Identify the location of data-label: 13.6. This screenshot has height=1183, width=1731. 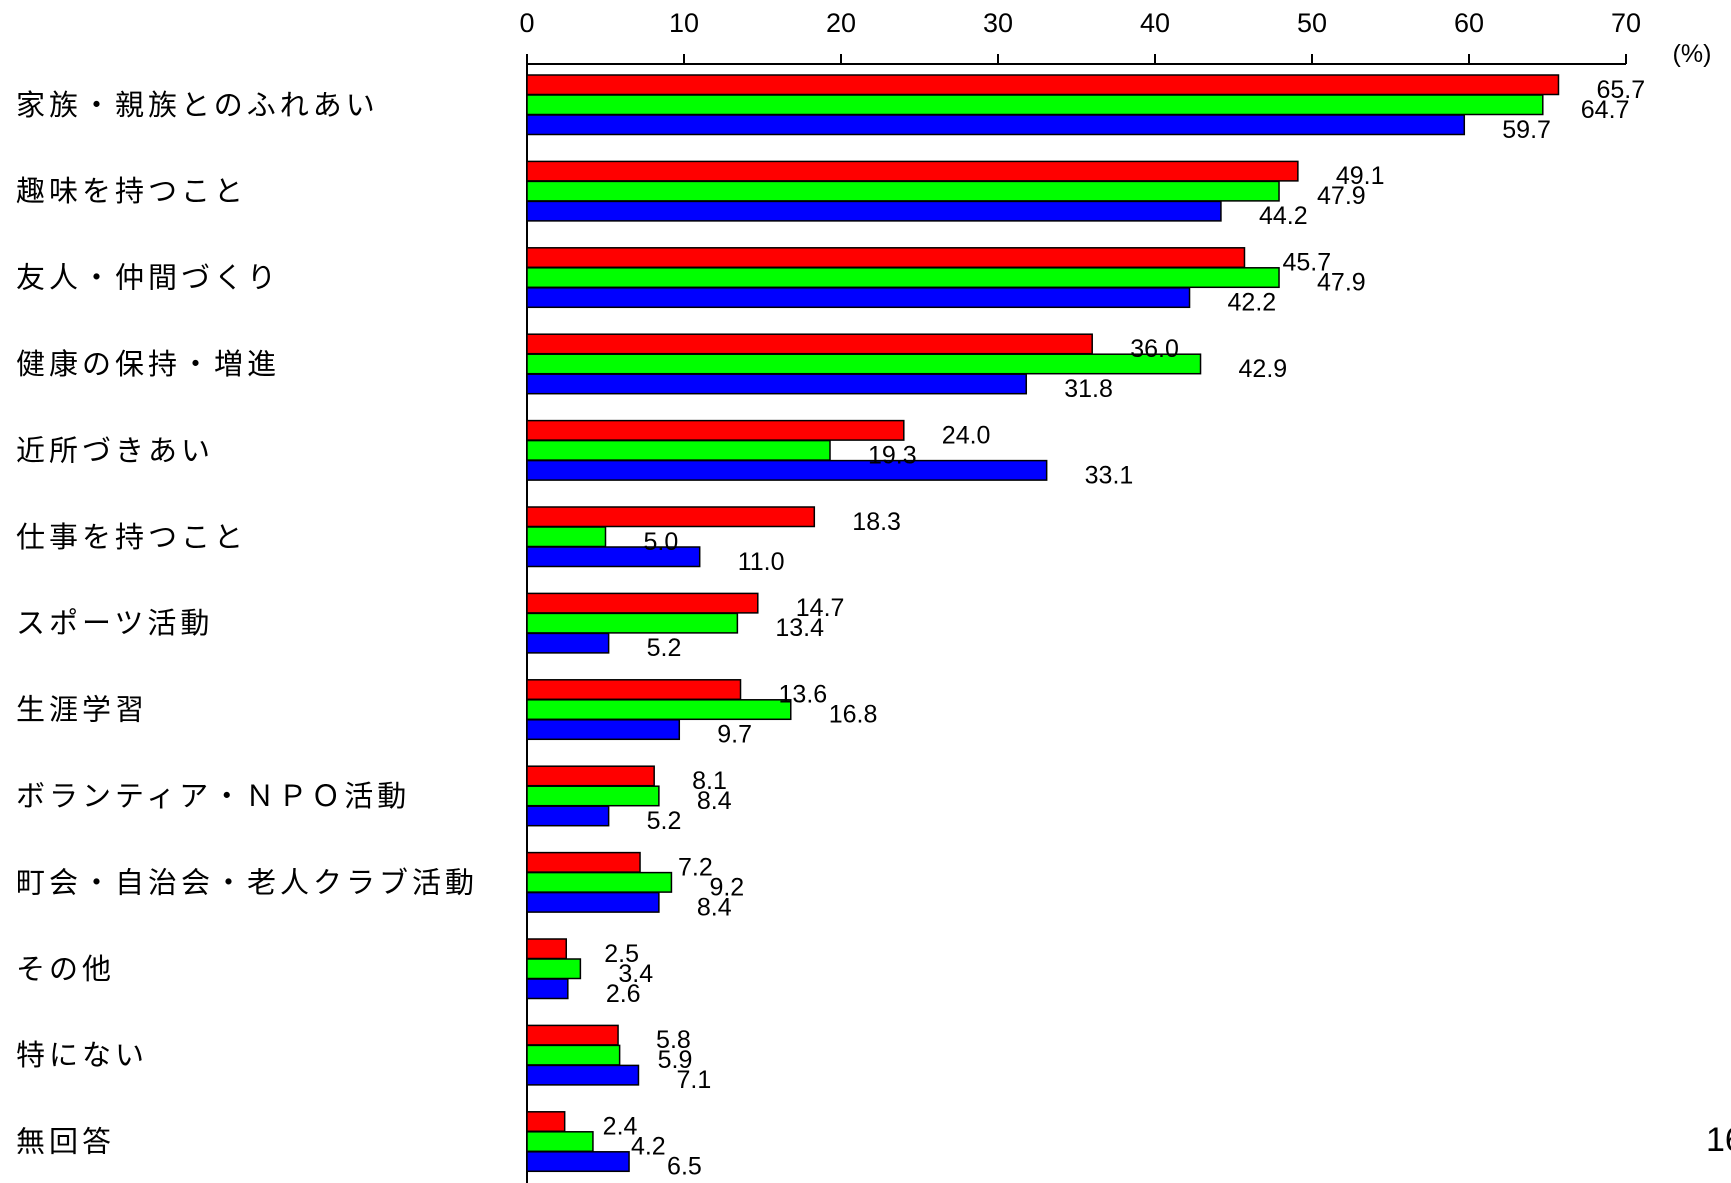
(803, 695).